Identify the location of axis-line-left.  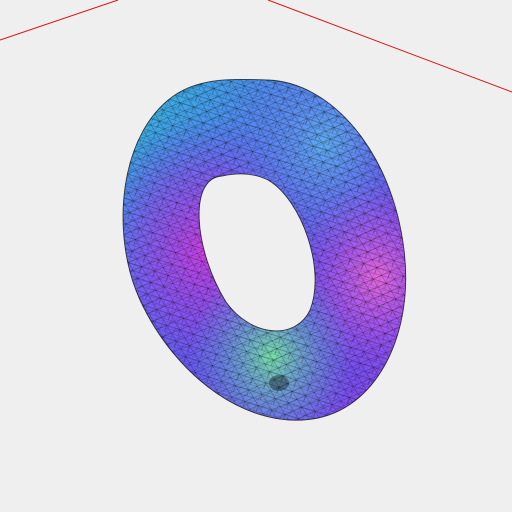
(59, 20).